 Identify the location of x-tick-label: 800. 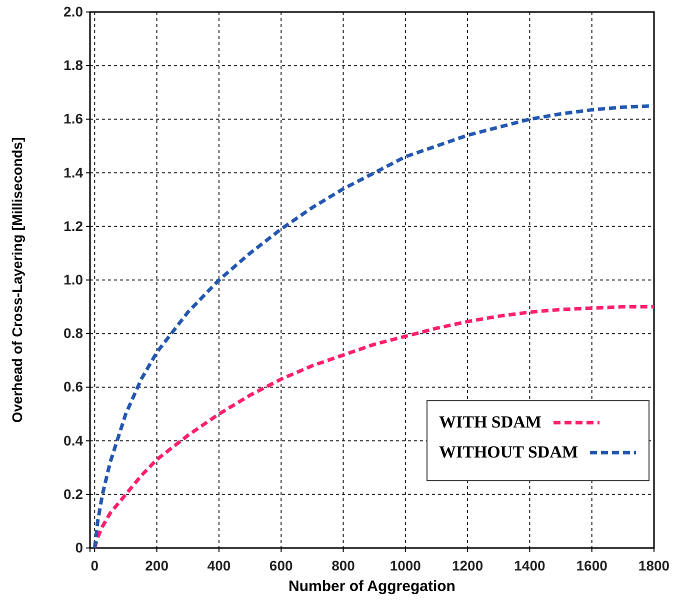
(344, 565).